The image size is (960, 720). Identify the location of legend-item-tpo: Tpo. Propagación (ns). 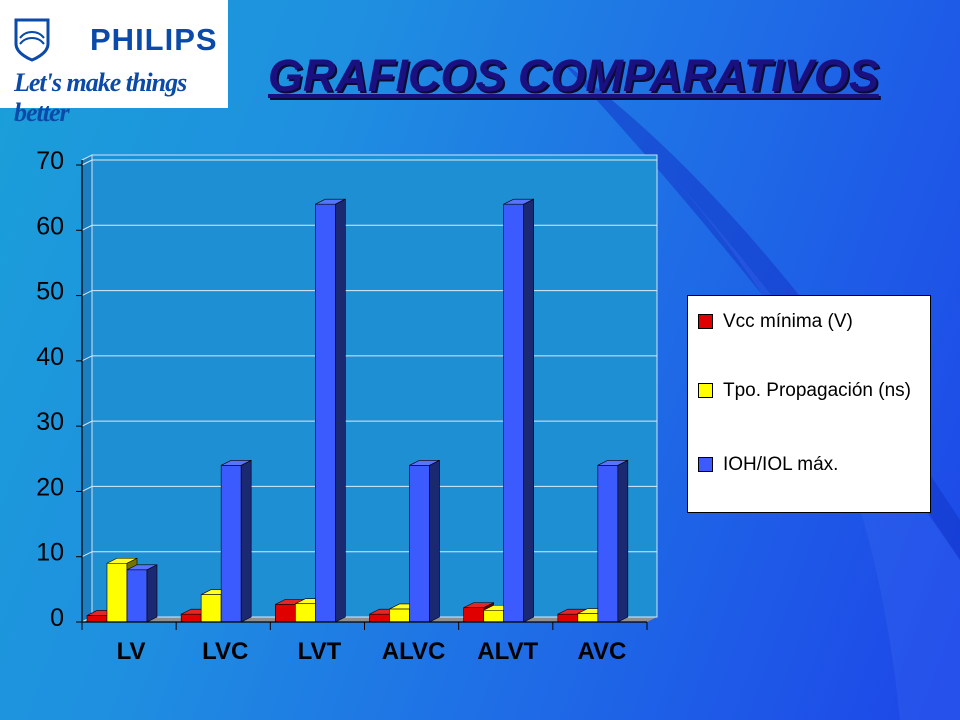
(816, 390).